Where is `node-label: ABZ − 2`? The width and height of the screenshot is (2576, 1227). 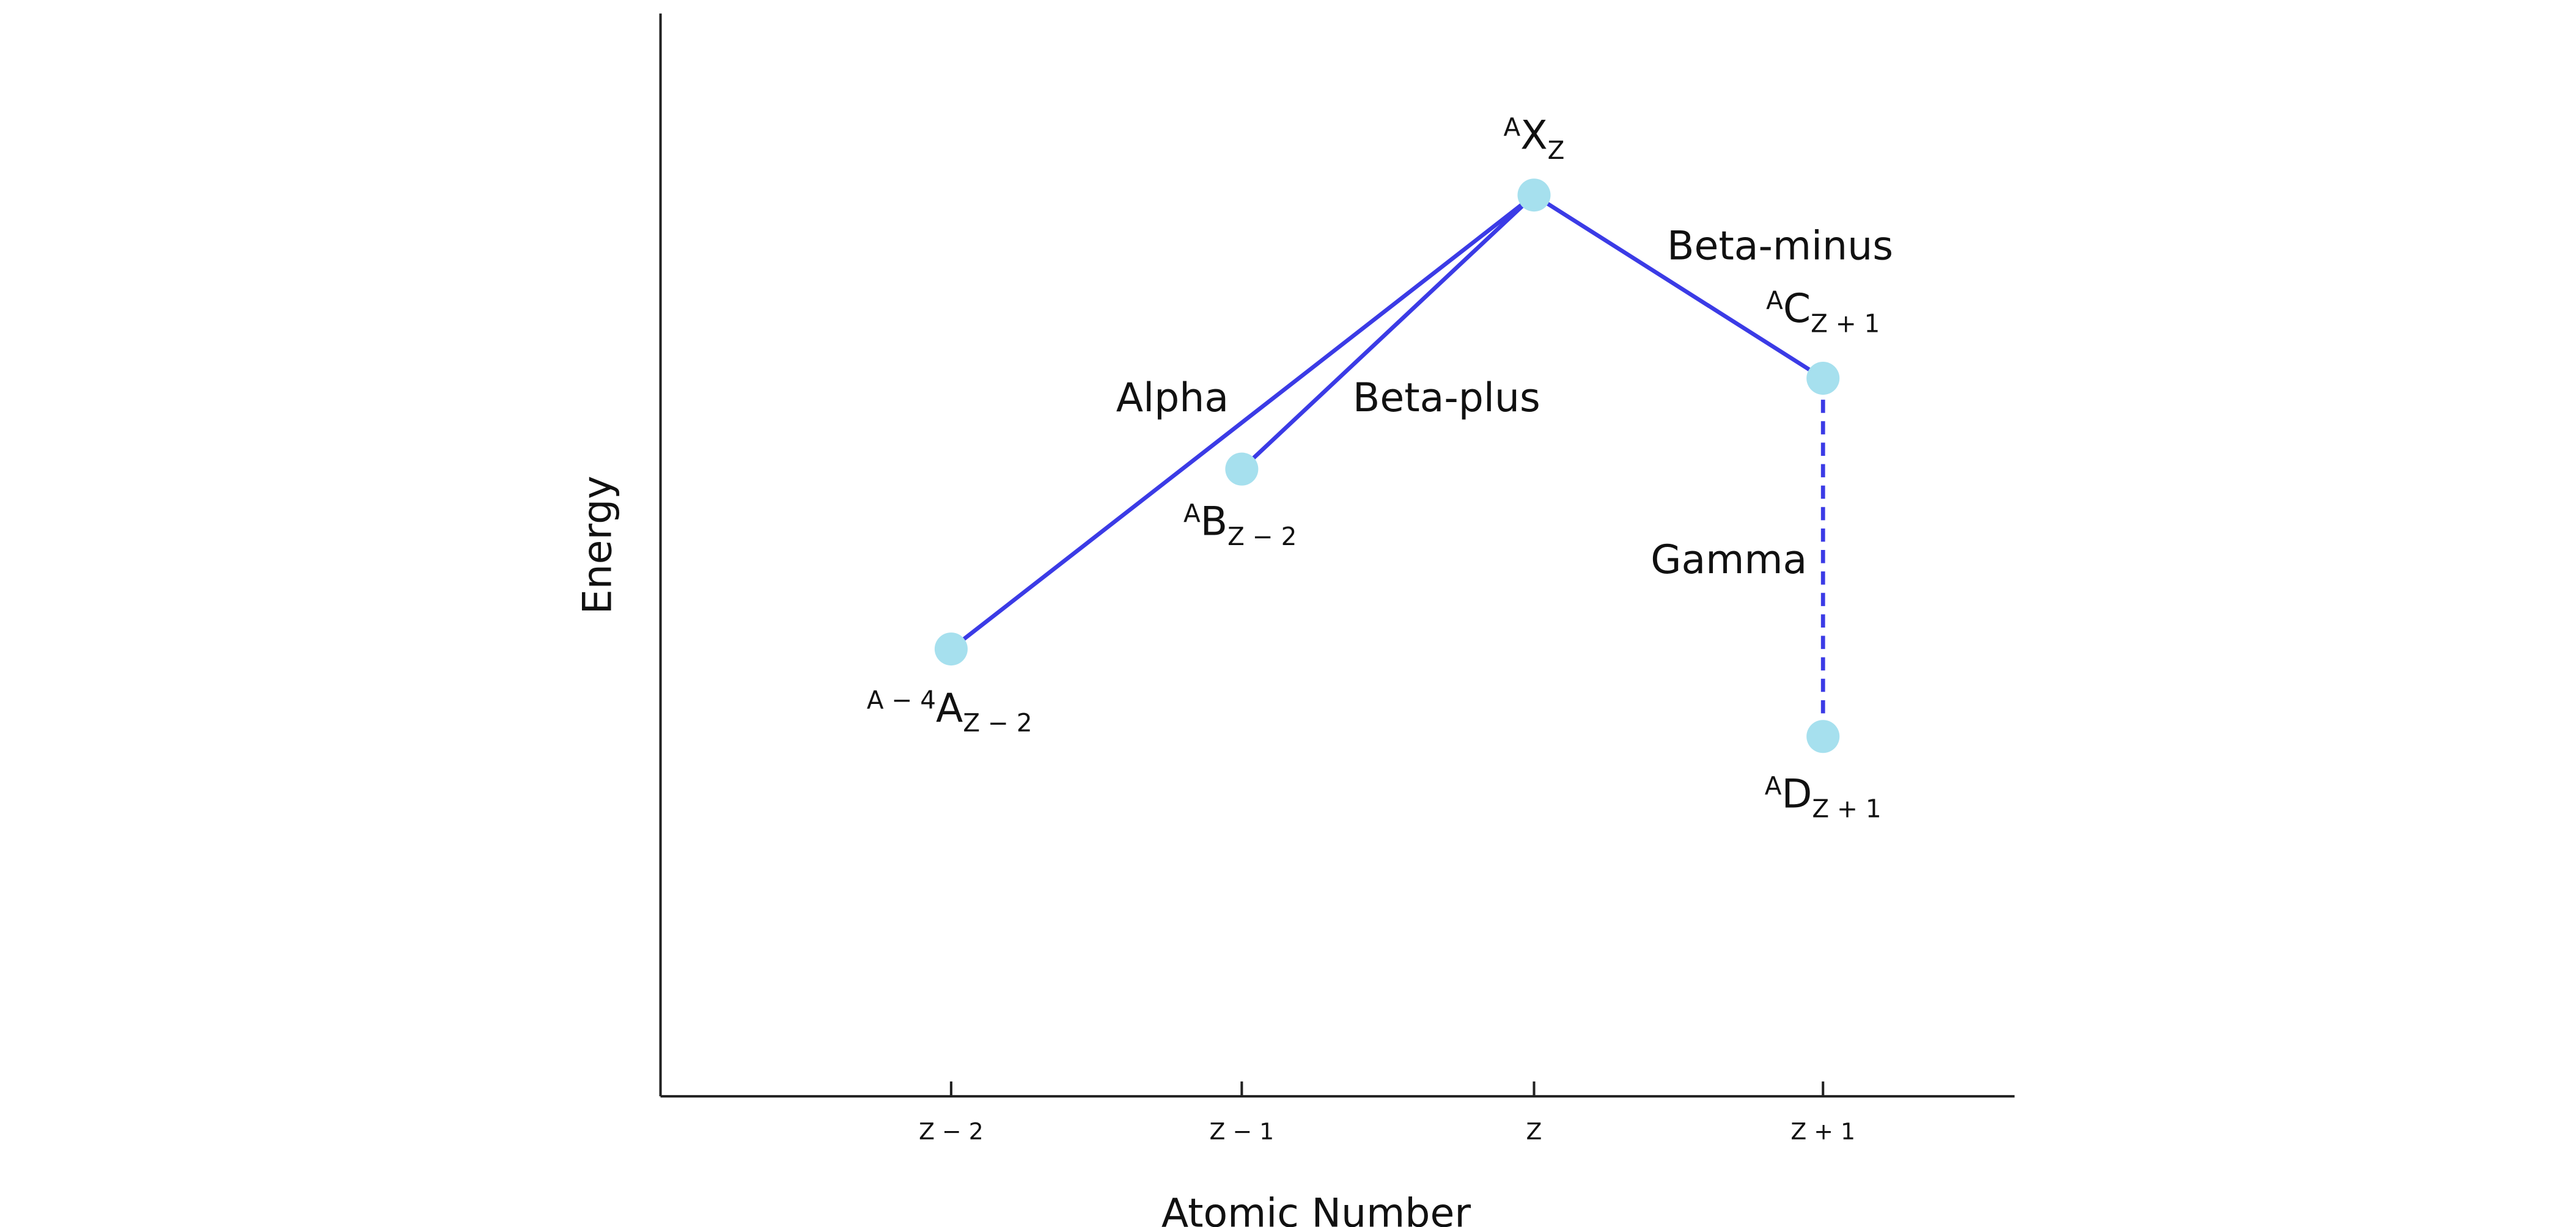
node-label: ABZ − 2 is located at coordinates (1240, 525).